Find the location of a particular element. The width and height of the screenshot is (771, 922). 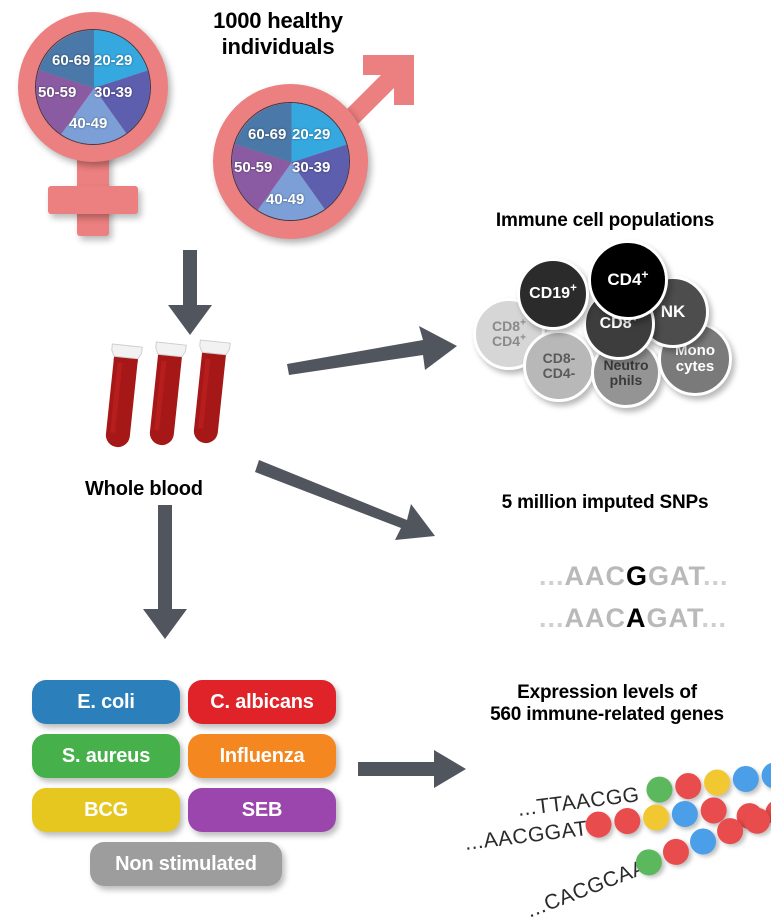

expression-strand-2-text: ...AACGGAT is located at coordinates (526, 836).